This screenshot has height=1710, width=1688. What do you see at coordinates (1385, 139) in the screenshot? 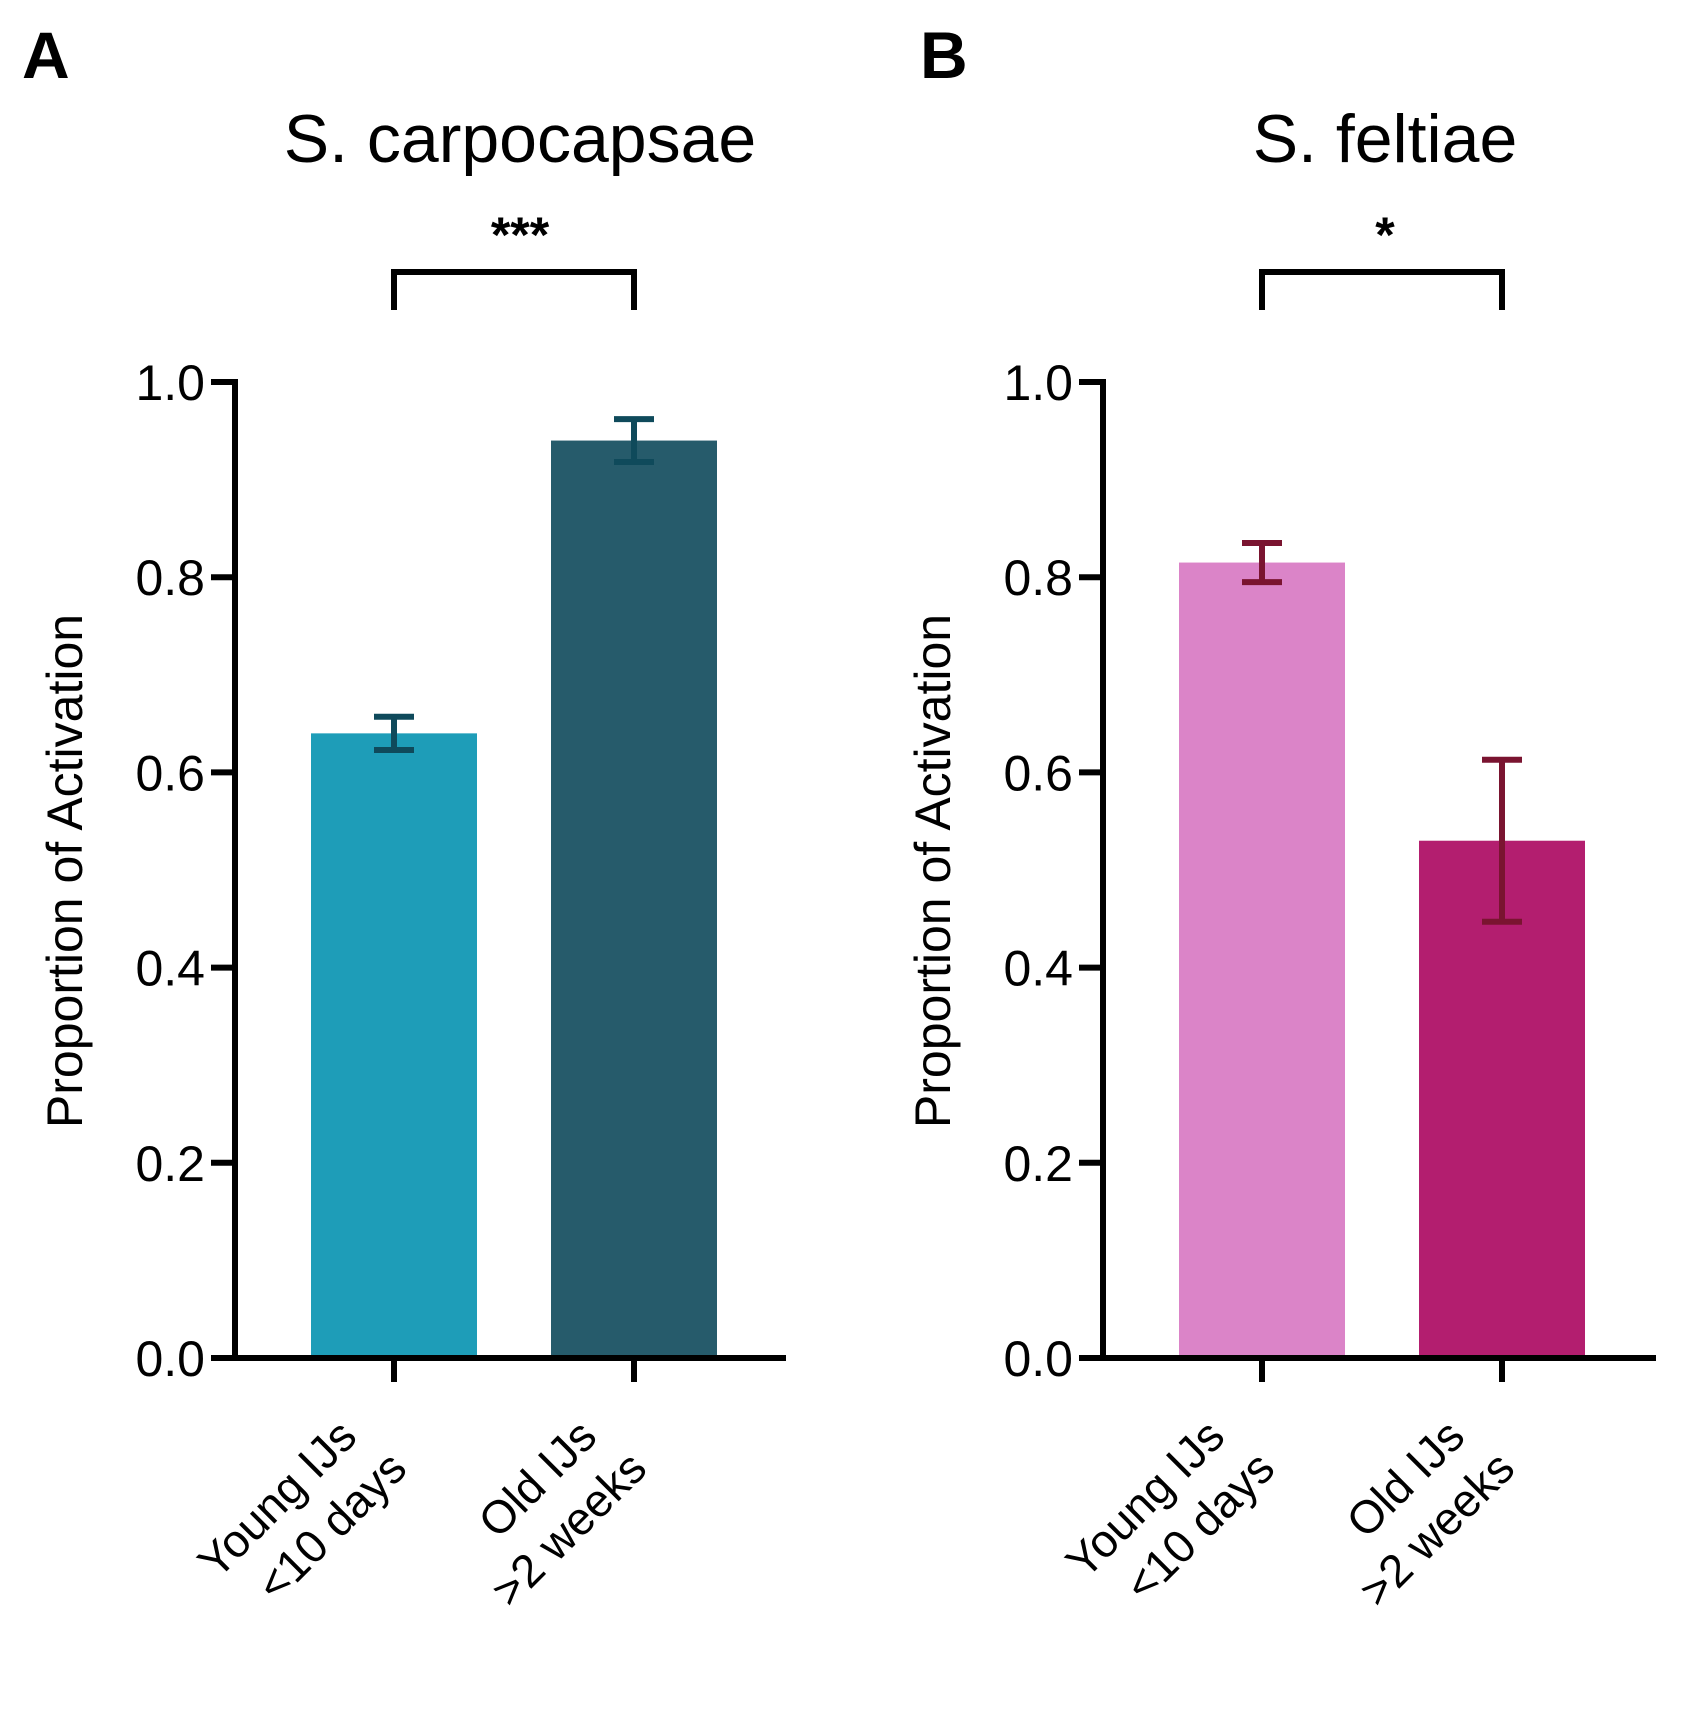
I see `panel-b-title: S. feltiae` at bounding box center [1385, 139].